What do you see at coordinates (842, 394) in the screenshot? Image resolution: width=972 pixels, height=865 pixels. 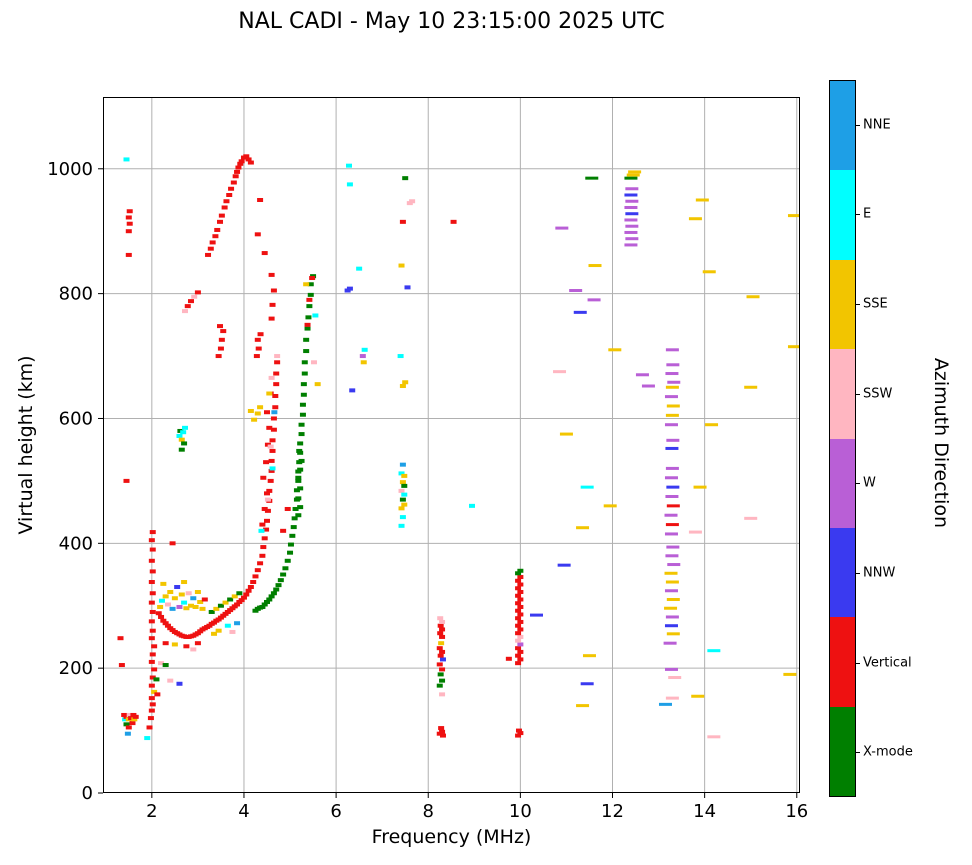 I see `colorbar-segment-ssw` at bounding box center [842, 394].